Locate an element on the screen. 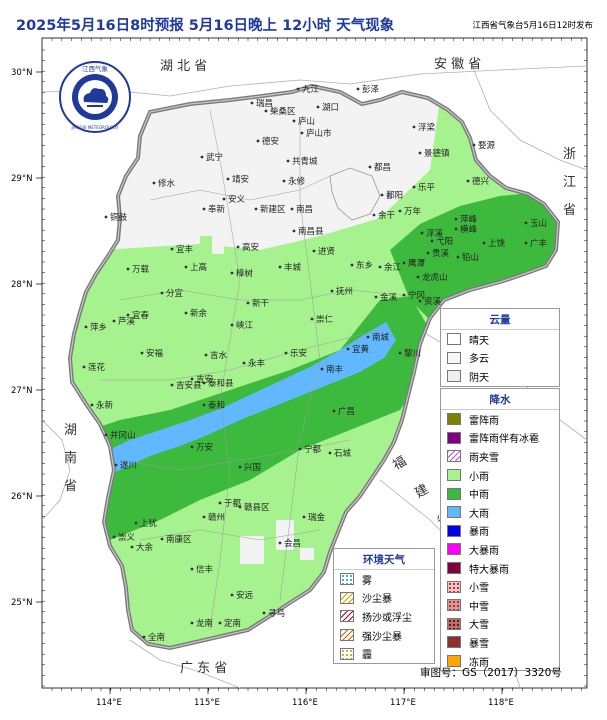  city-label: 龙虎山 is located at coordinates (435, 277).